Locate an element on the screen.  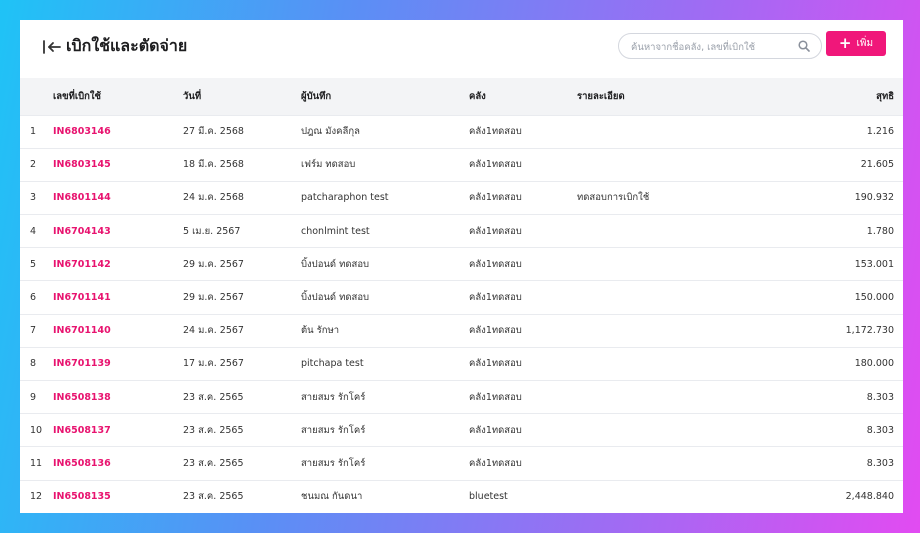
header-index is located at coordinates (36, 96).